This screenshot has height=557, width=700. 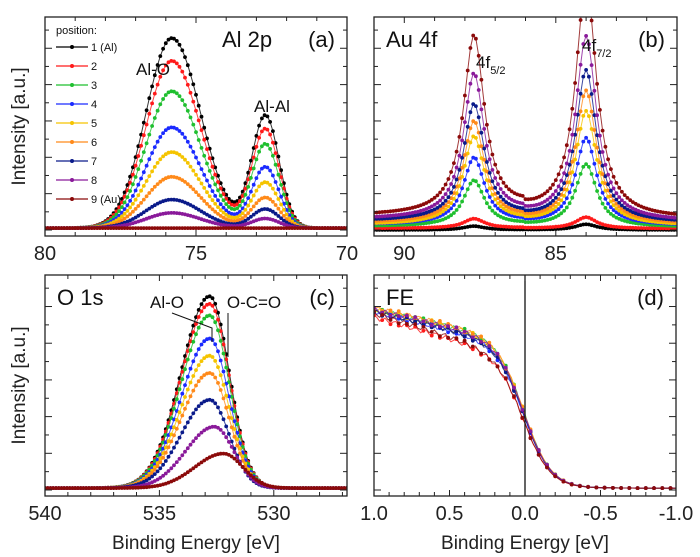 What do you see at coordinates (196, 543) in the screenshot?
I see `x-axis-label: Binding Energy [eV]` at bounding box center [196, 543].